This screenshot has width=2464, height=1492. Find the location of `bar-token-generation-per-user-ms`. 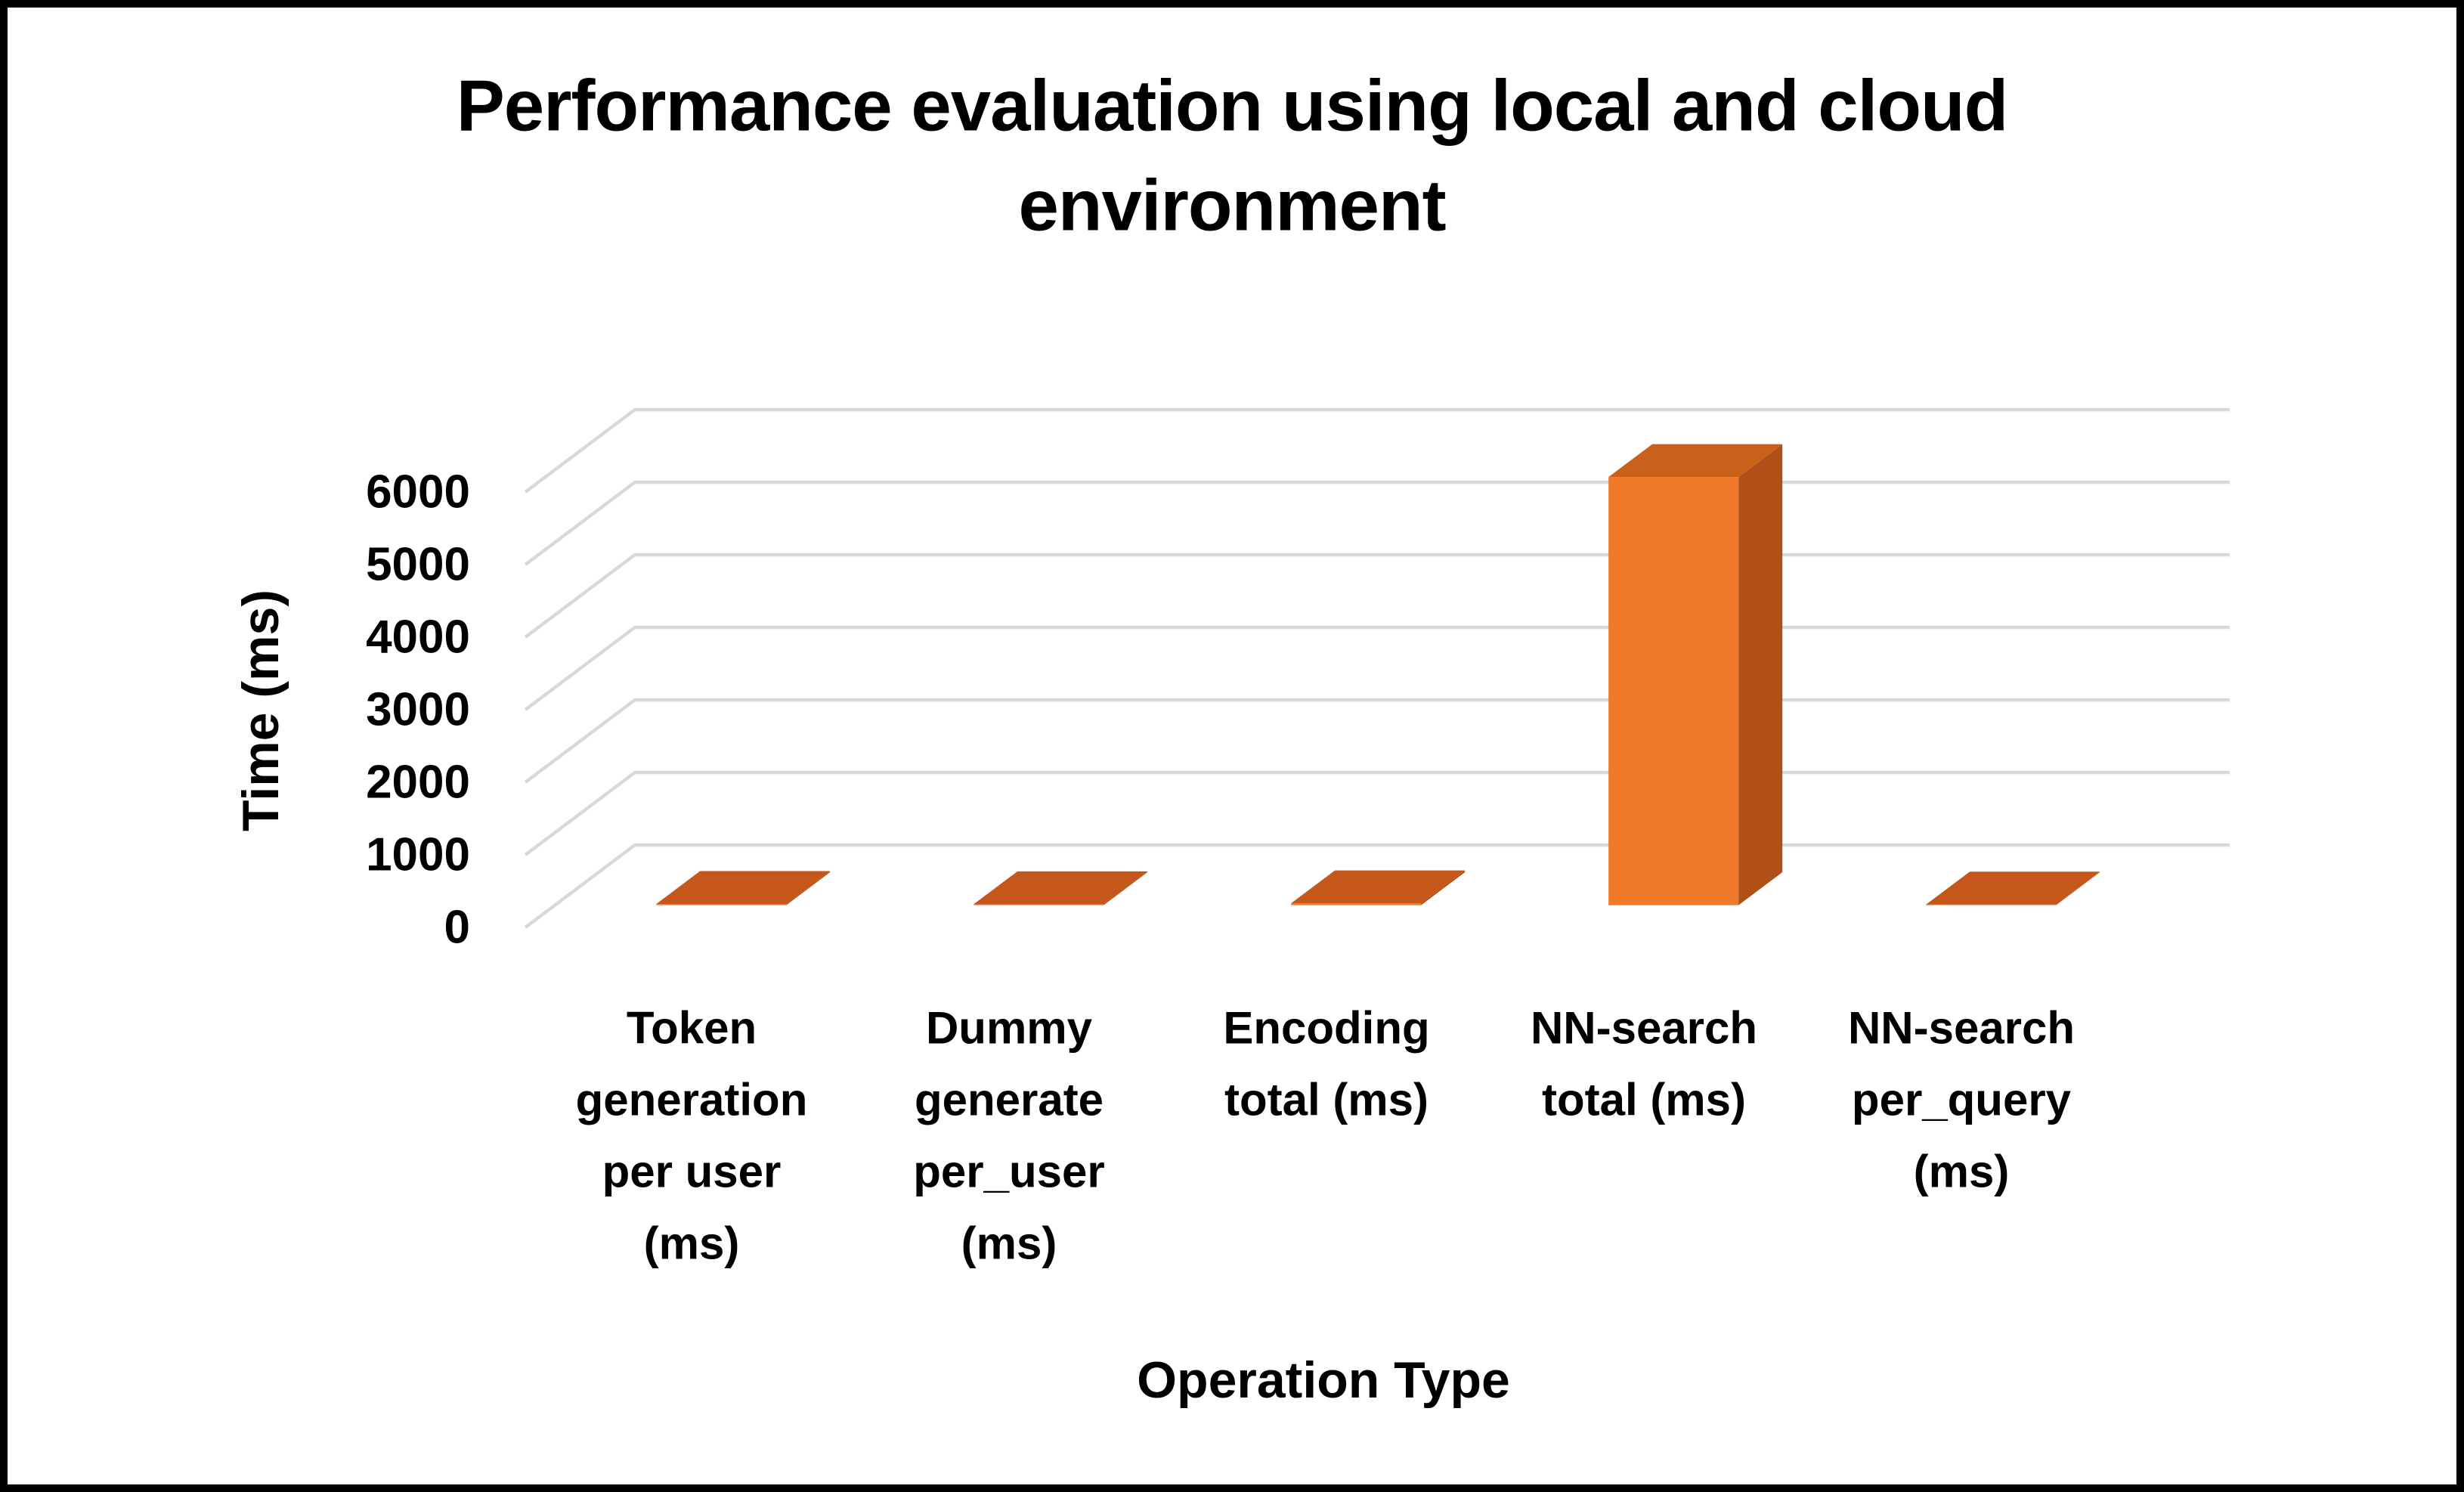

bar-token-generation-per-user-ms is located at coordinates (743, 888).